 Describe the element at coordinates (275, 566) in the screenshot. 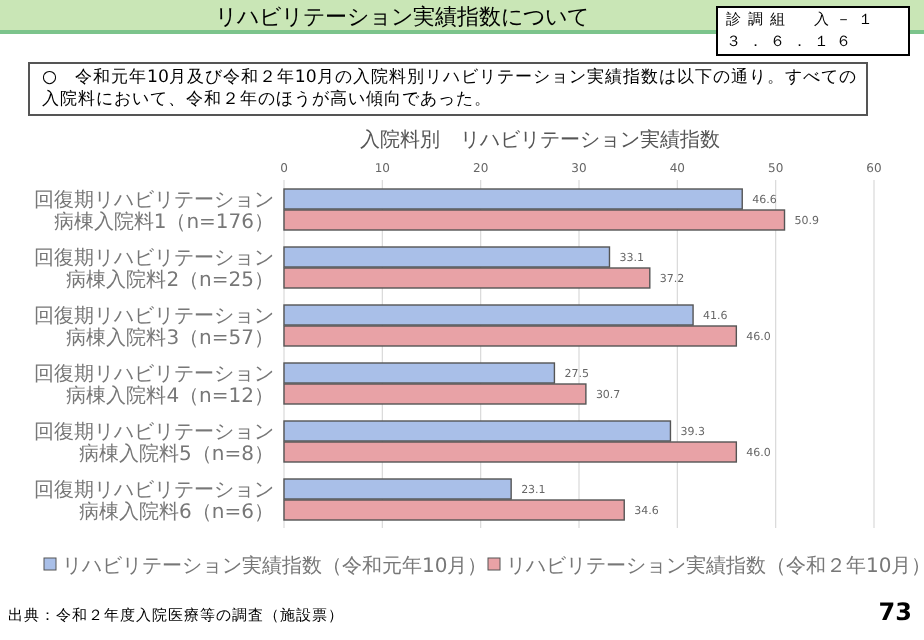

I see `legend-label: リハビリテーション実績指数（令和元年10月）` at that location.